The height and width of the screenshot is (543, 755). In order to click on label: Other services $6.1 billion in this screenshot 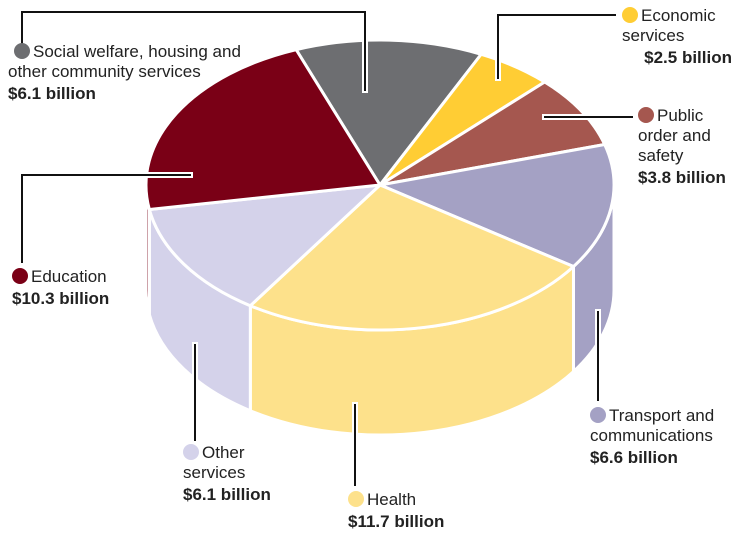, I will do `click(243, 474)`.